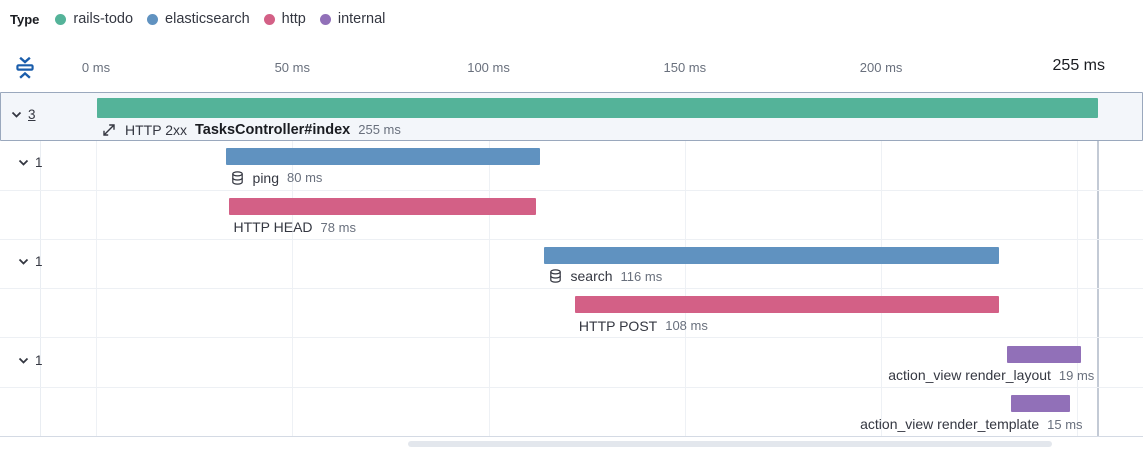 This screenshot has width=1143, height=449. What do you see at coordinates (488, 67) in the screenshot?
I see `axis-tick-label: 100 ms` at bounding box center [488, 67].